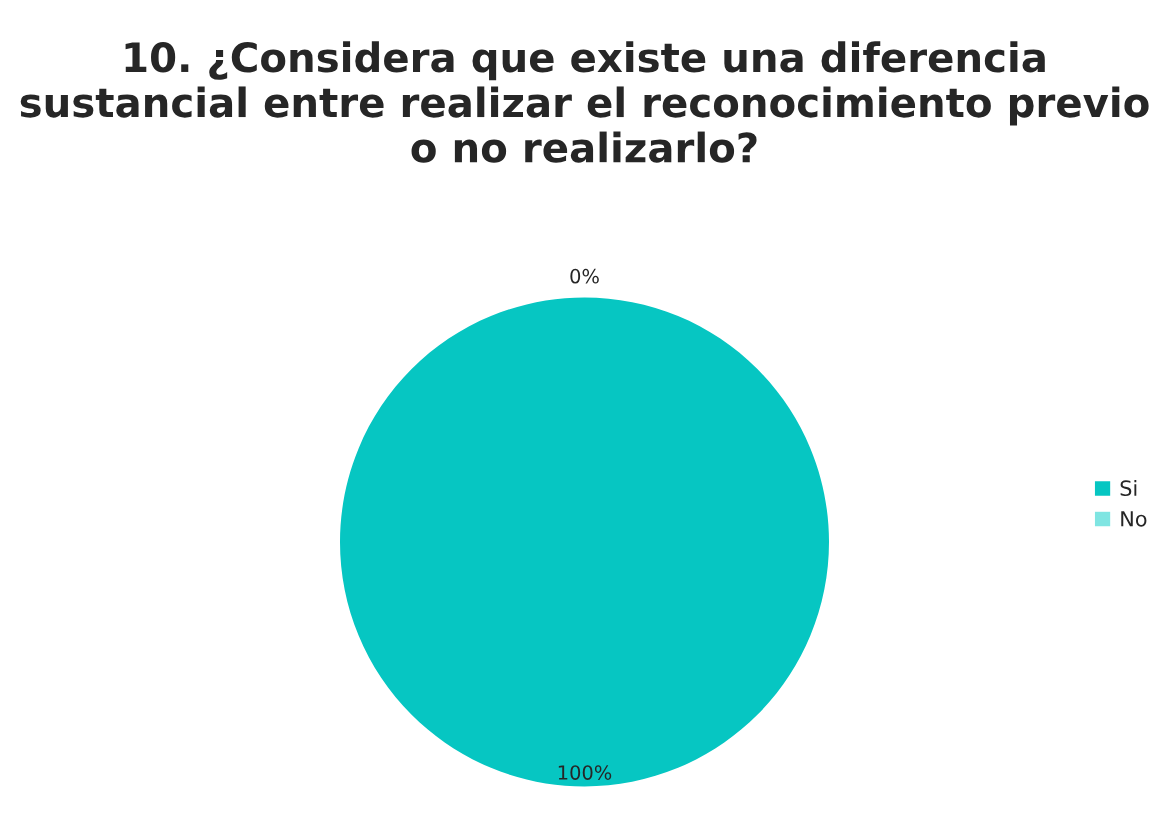 The width and height of the screenshot is (1169, 815). Describe the element at coordinates (584, 102) in the screenshot. I see `chart-title: 10. ¿Considera que existe una diferencia sustancial entre realizar el reconocimiento previo o no realizarlo?` at that location.